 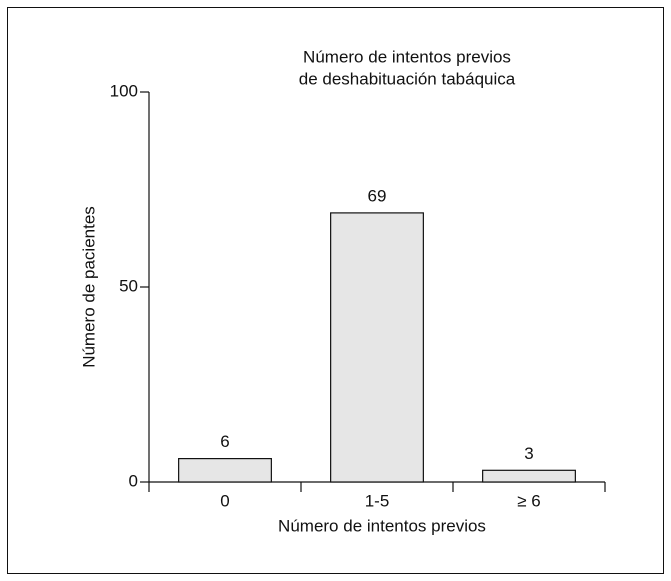 I want to click on y-tick-label: 100, so click(x=124, y=90).